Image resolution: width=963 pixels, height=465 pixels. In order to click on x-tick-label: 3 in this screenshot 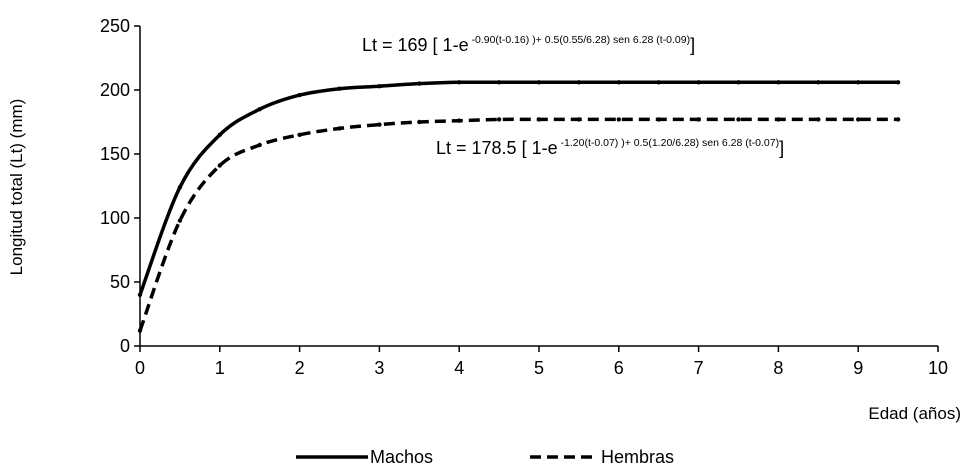, I will do `click(379, 368)`.